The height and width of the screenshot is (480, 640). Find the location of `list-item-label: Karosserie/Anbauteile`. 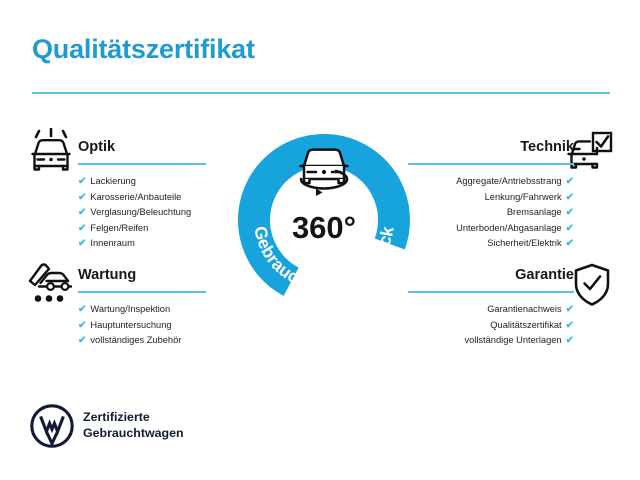

list-item-label: Karosserie/Anbauteile is located at coordinates (136, 196).